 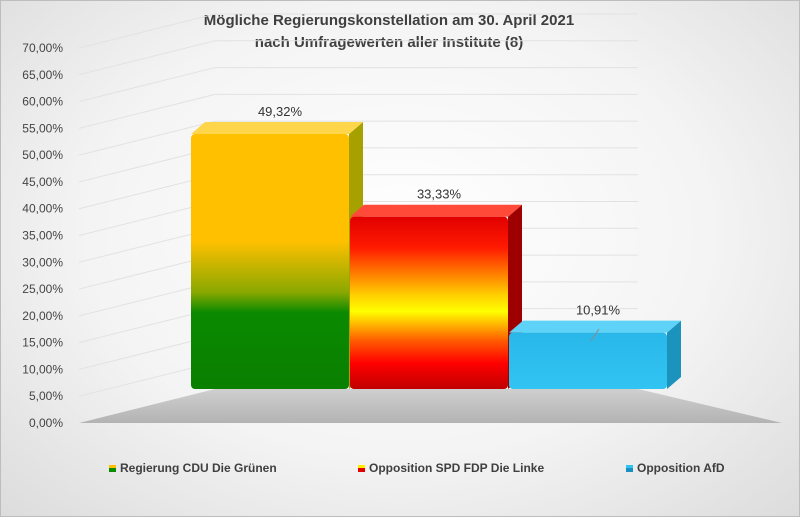 I want to click on legend-entry: Opposition AfD, so click(x=675, y=468).